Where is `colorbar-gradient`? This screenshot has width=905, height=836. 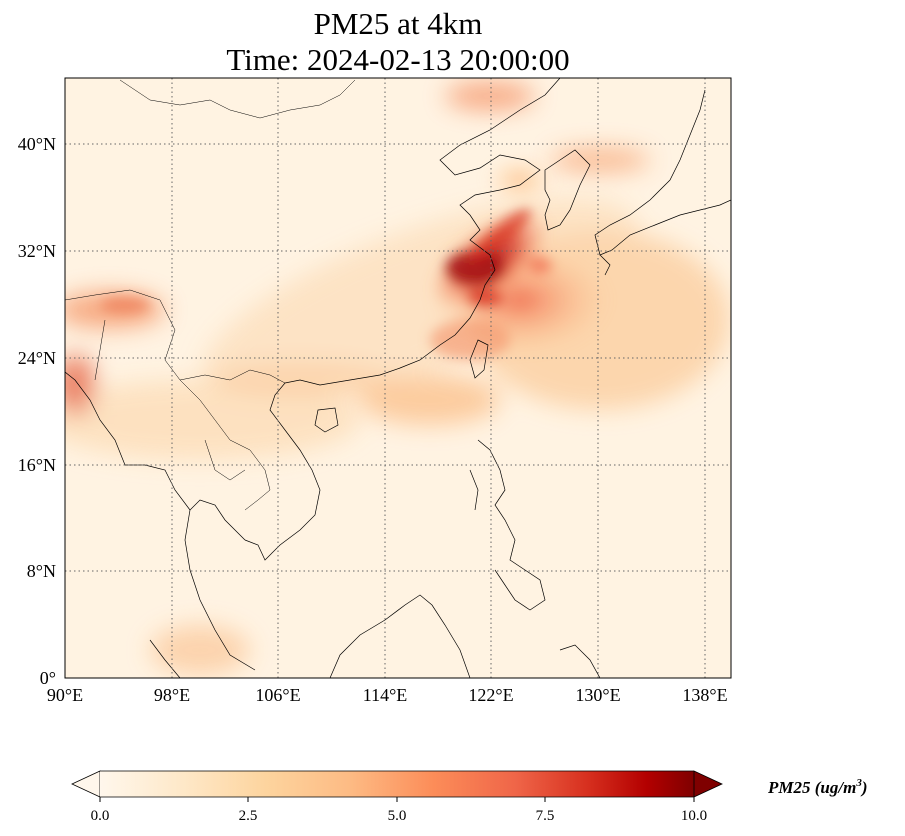 colorbar-gradient is located at coordinates (397, 784).